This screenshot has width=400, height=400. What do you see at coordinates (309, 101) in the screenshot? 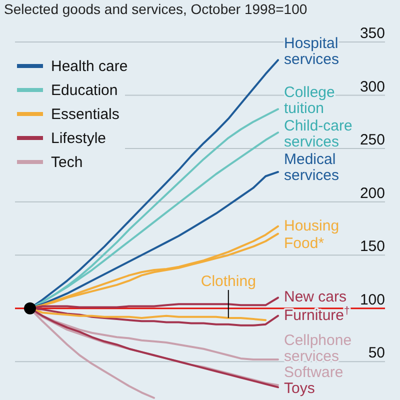
I see `series-label: College tuition` at bounding box center [309, 101].